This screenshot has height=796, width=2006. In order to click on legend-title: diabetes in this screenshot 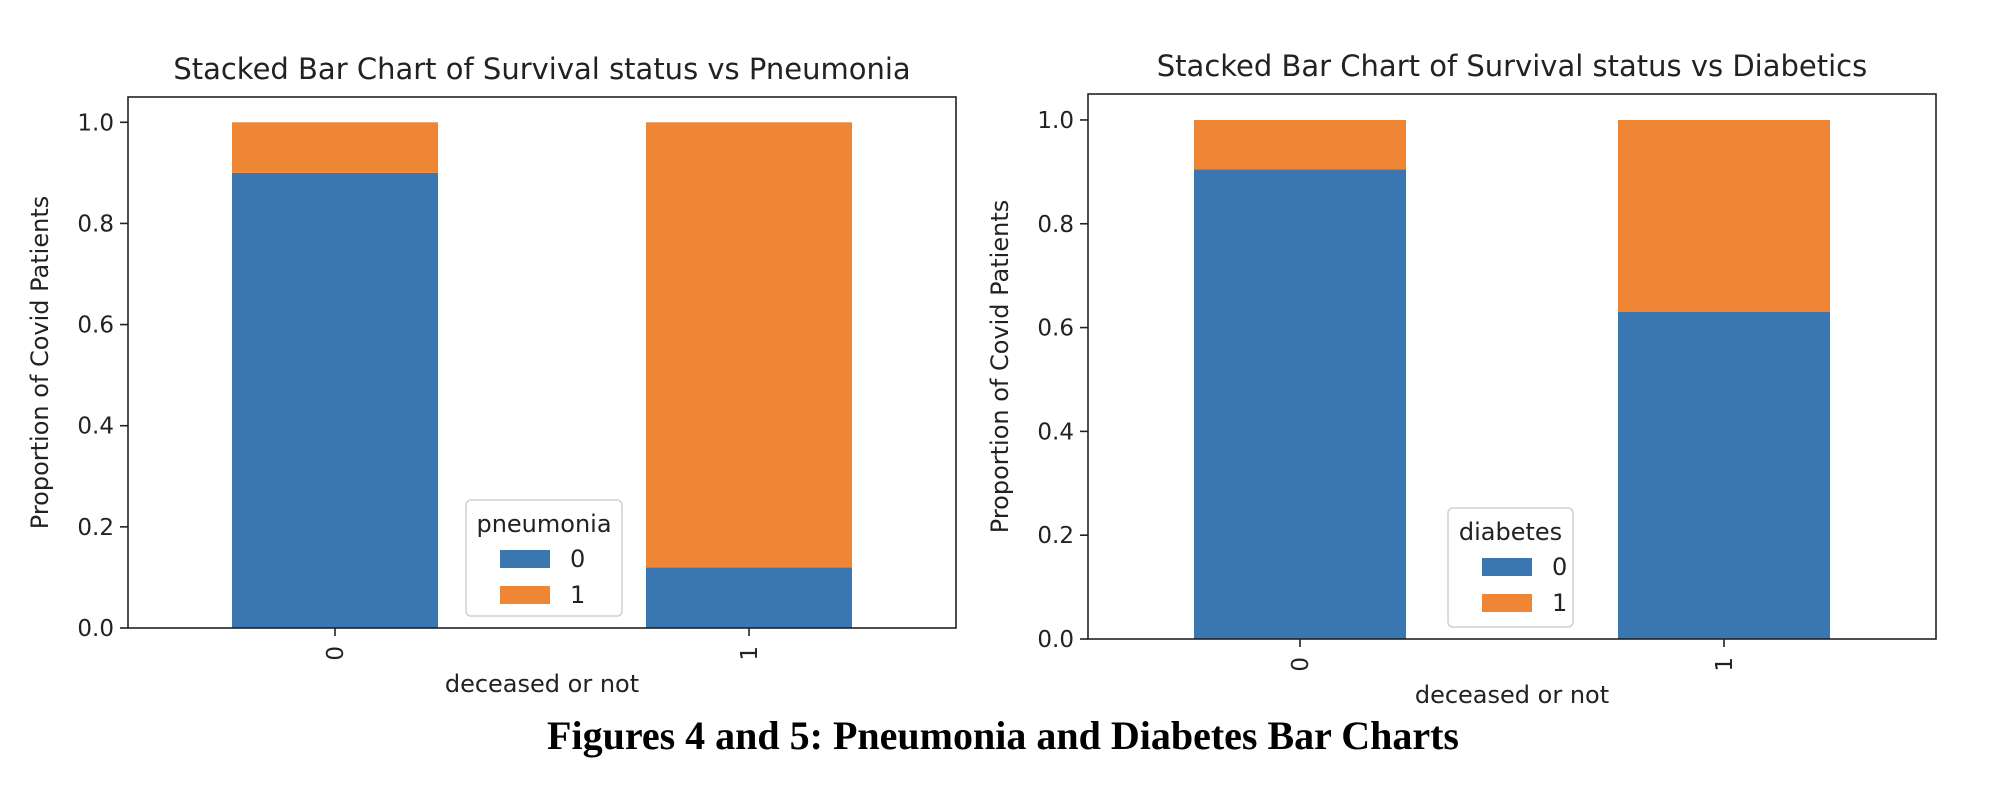, I will do `click(1510, 532)`.